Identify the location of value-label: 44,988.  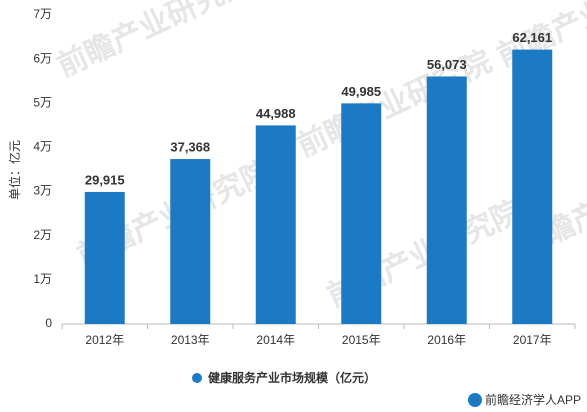
(276, 113).